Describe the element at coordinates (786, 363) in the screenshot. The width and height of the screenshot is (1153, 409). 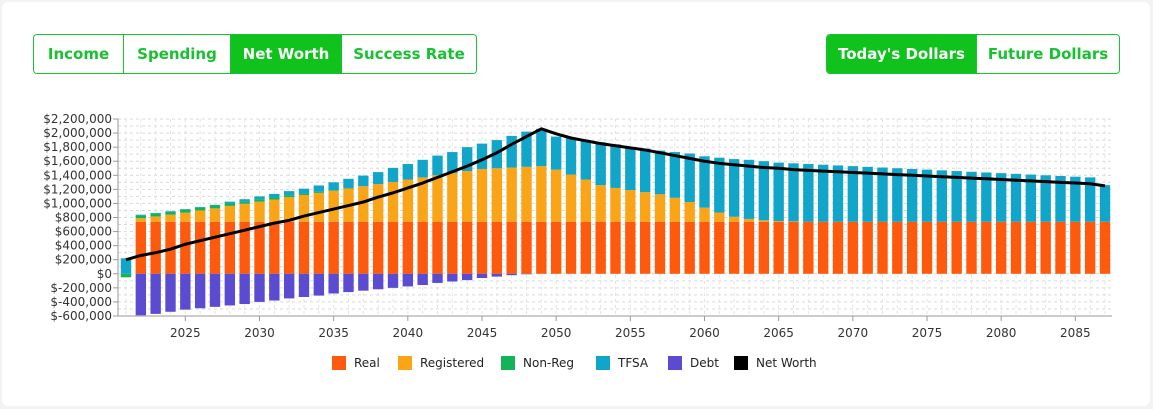
I see `legend-label-net_worth: Net Worth` at that location.